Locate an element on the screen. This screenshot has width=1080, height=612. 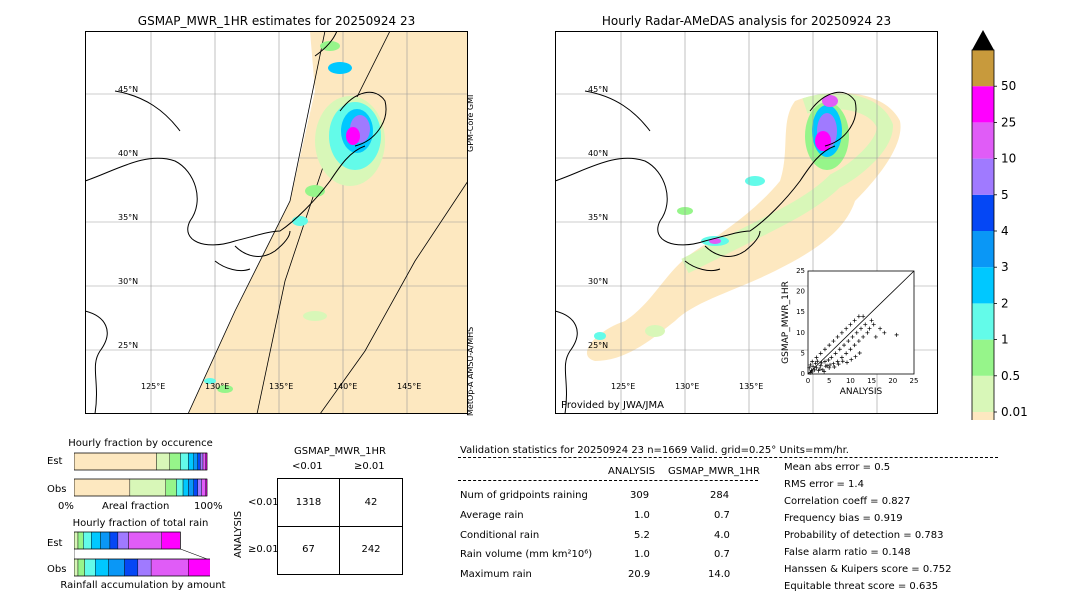
colorbar-tick-label: 0.5 is located at coordinates (1010, 376).